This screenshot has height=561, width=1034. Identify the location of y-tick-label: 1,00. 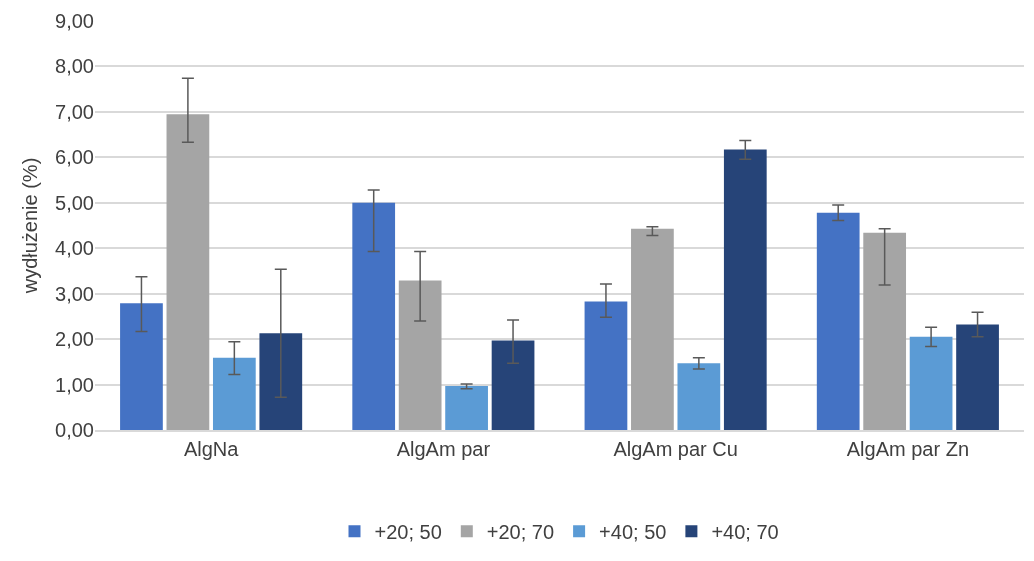
(74, 384).